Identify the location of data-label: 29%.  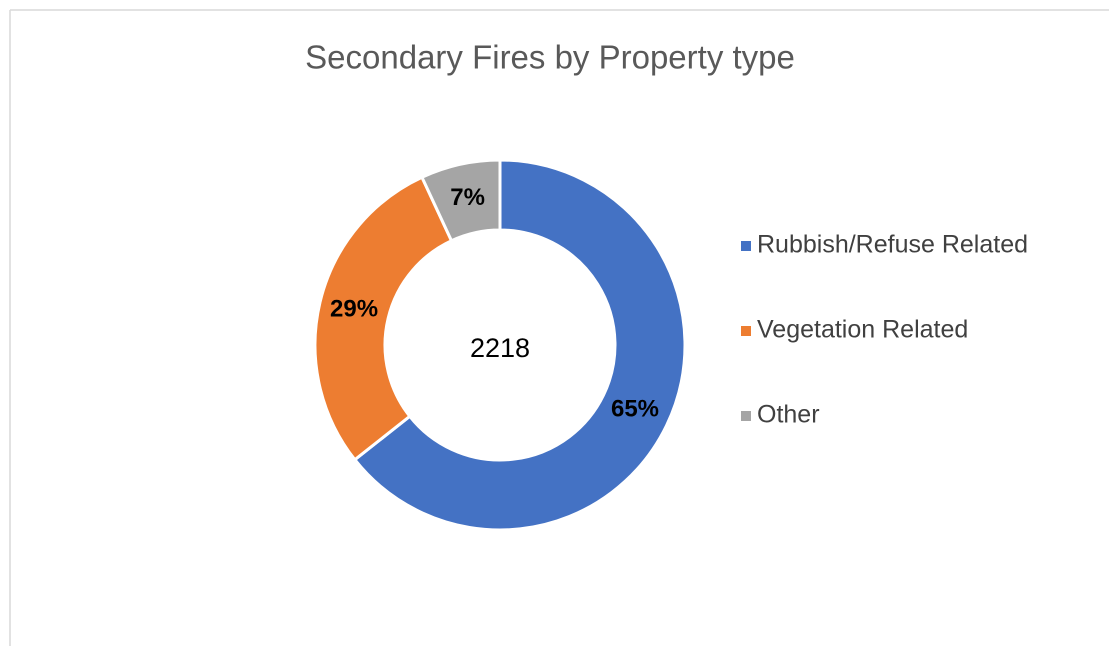
(354, 309).